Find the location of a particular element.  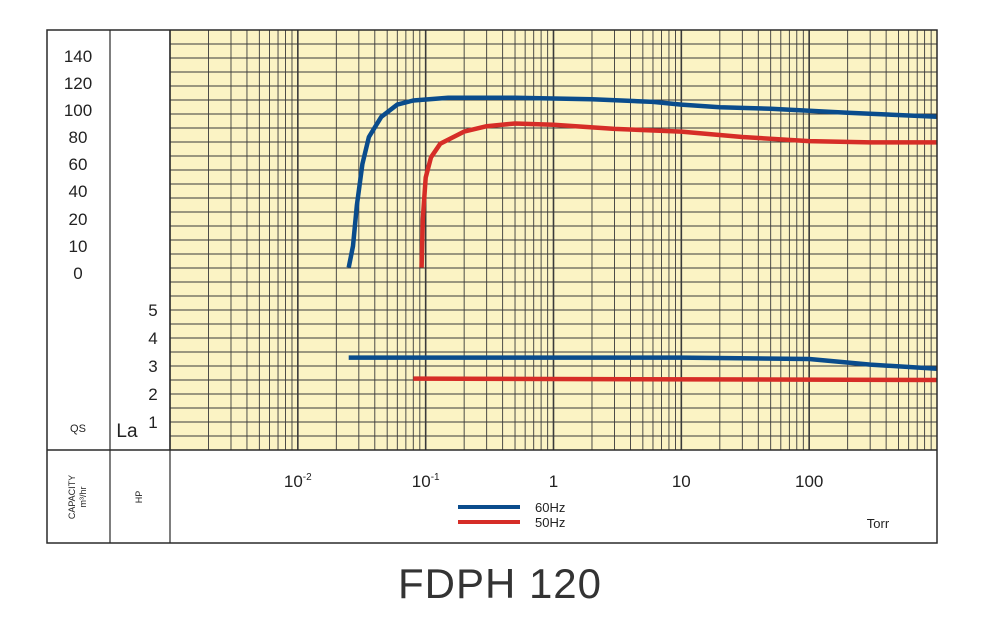

chart-title: FDPH 120 is located at coordinates (500, 583).